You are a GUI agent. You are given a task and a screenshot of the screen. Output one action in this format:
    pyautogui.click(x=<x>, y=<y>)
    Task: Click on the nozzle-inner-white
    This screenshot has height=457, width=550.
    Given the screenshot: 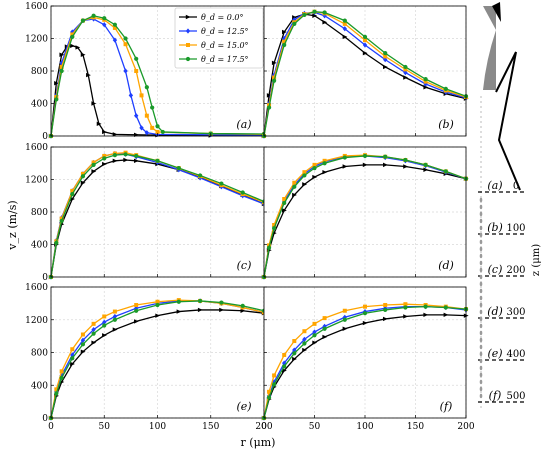 What is the action you would take?
    pyautogui.click(x=489, y=48)
    